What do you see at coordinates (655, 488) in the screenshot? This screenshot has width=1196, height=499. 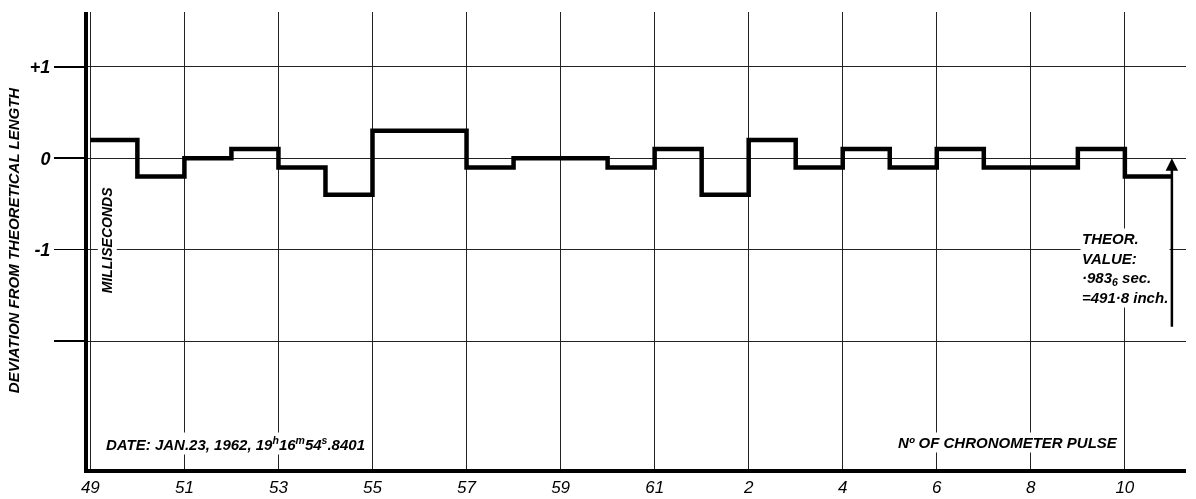 I see `x-tick-label: 61` at bounding box center [655, 488].